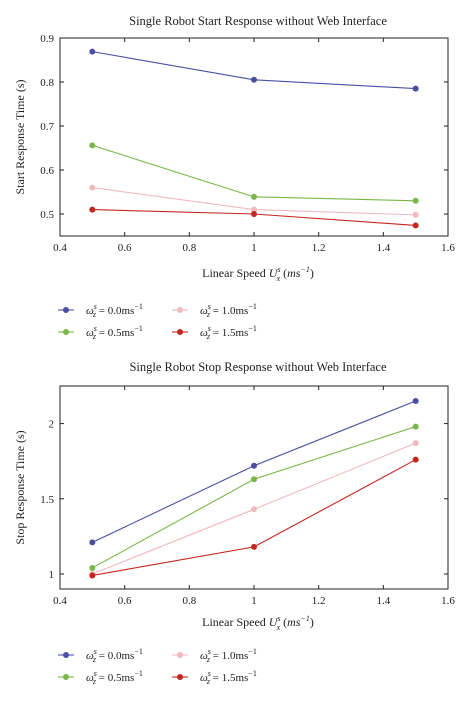 The image size is (474, 705). What do you see at coordinates (114, 677) in the screenshot?
I see `stop-legend-label: ωs z = 0.5ms−1` at bounding box center [114, 677].